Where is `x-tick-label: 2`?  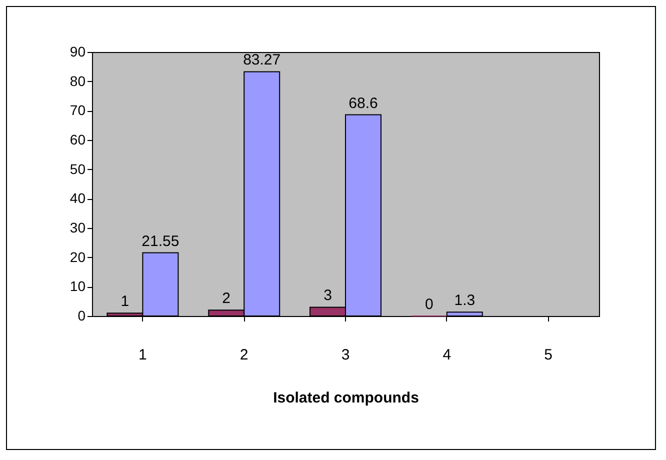
x-tick-label: 2 is located at coordinates (244, 355).